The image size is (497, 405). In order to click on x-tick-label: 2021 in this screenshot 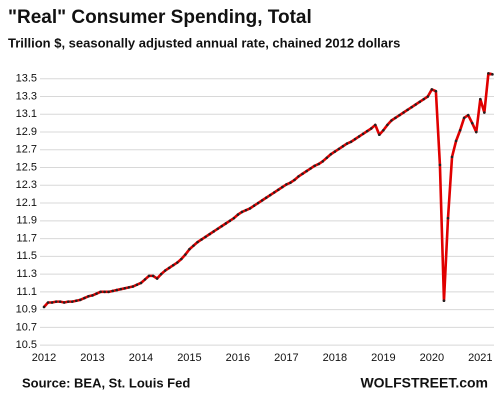, I will do `click(480, 358)`.